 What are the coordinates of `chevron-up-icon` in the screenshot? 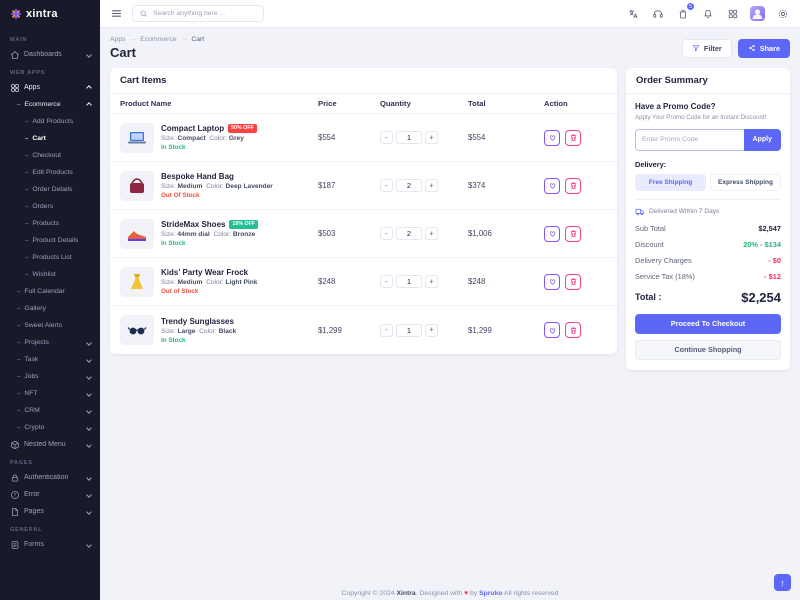 It's located at (89, 87).